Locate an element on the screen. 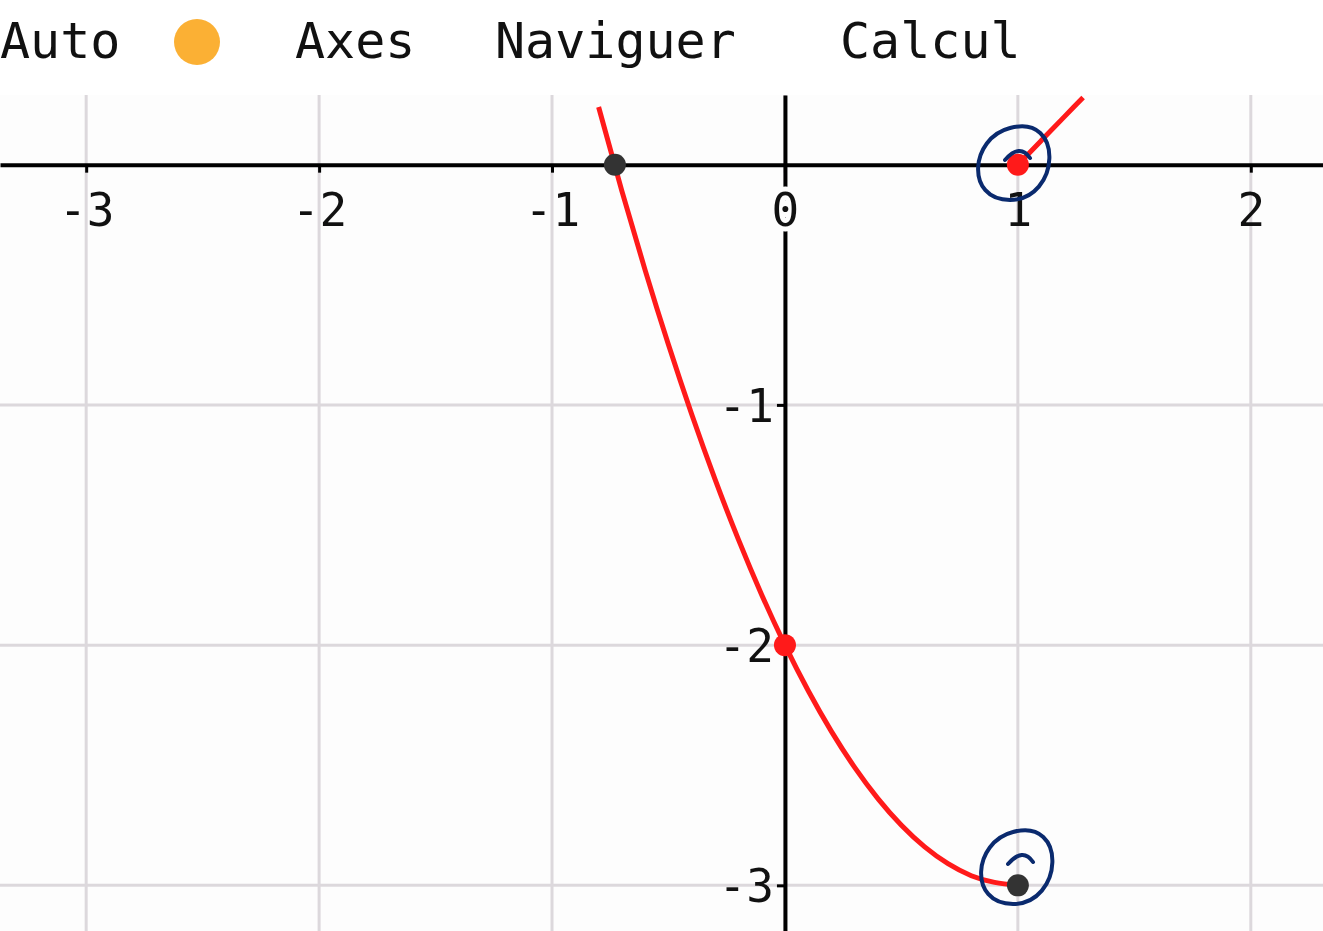 The width and height of the screenshot is (1323, 931). x-tick-label: -2 is located at coordinates (319, 210).